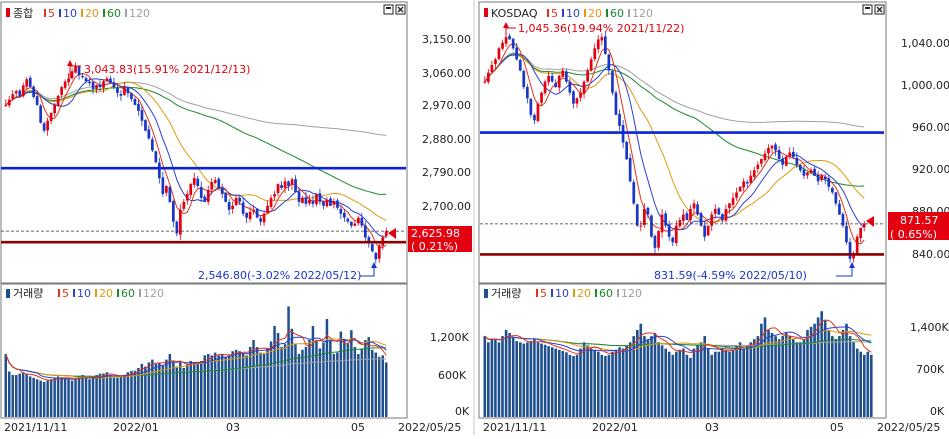 The image size is (949, 439). Describe the element at coordinates (196, 109) in the screenshot. I see `ma120-line` at that location.